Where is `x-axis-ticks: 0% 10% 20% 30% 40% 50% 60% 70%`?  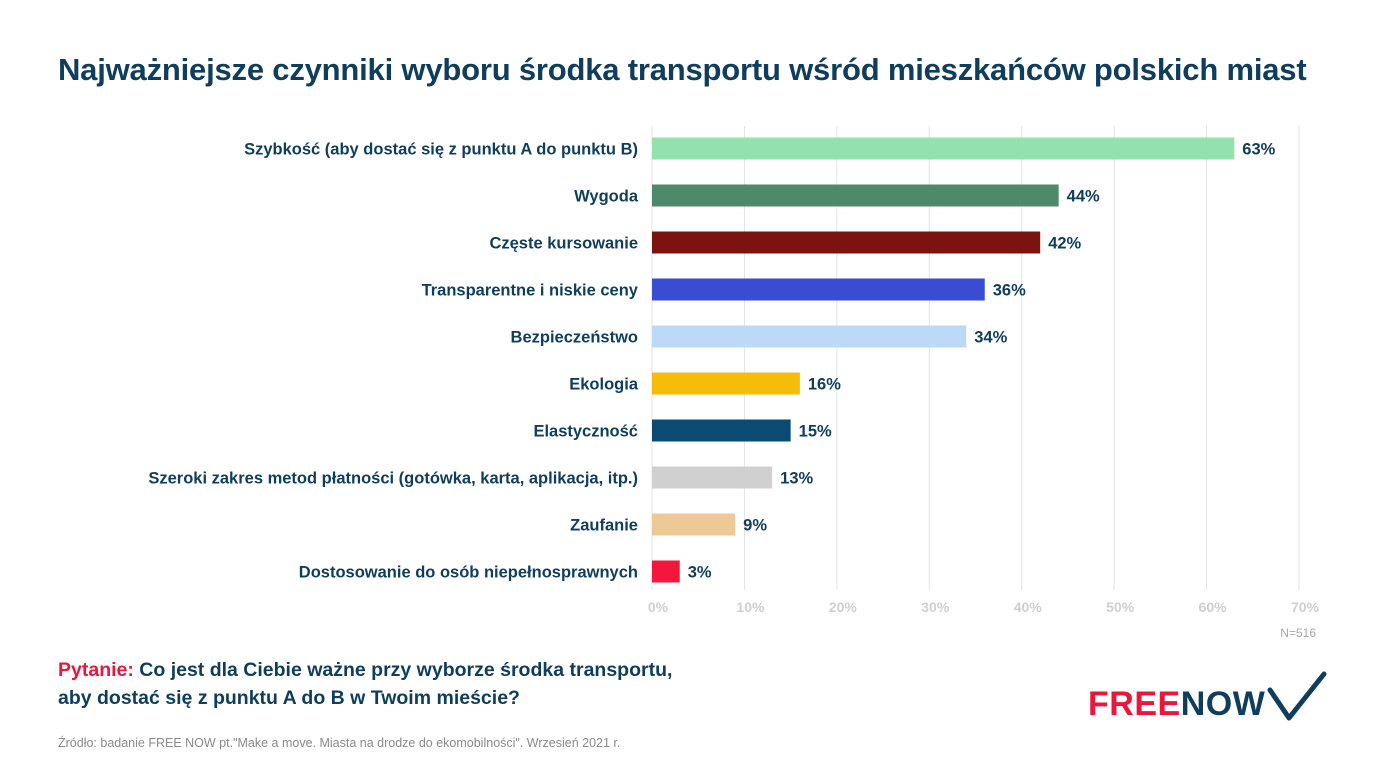
x-axis-ticks: 0% 10% 20% 30% 40% 50% 60% 70% is located at coordinates (984, 607).